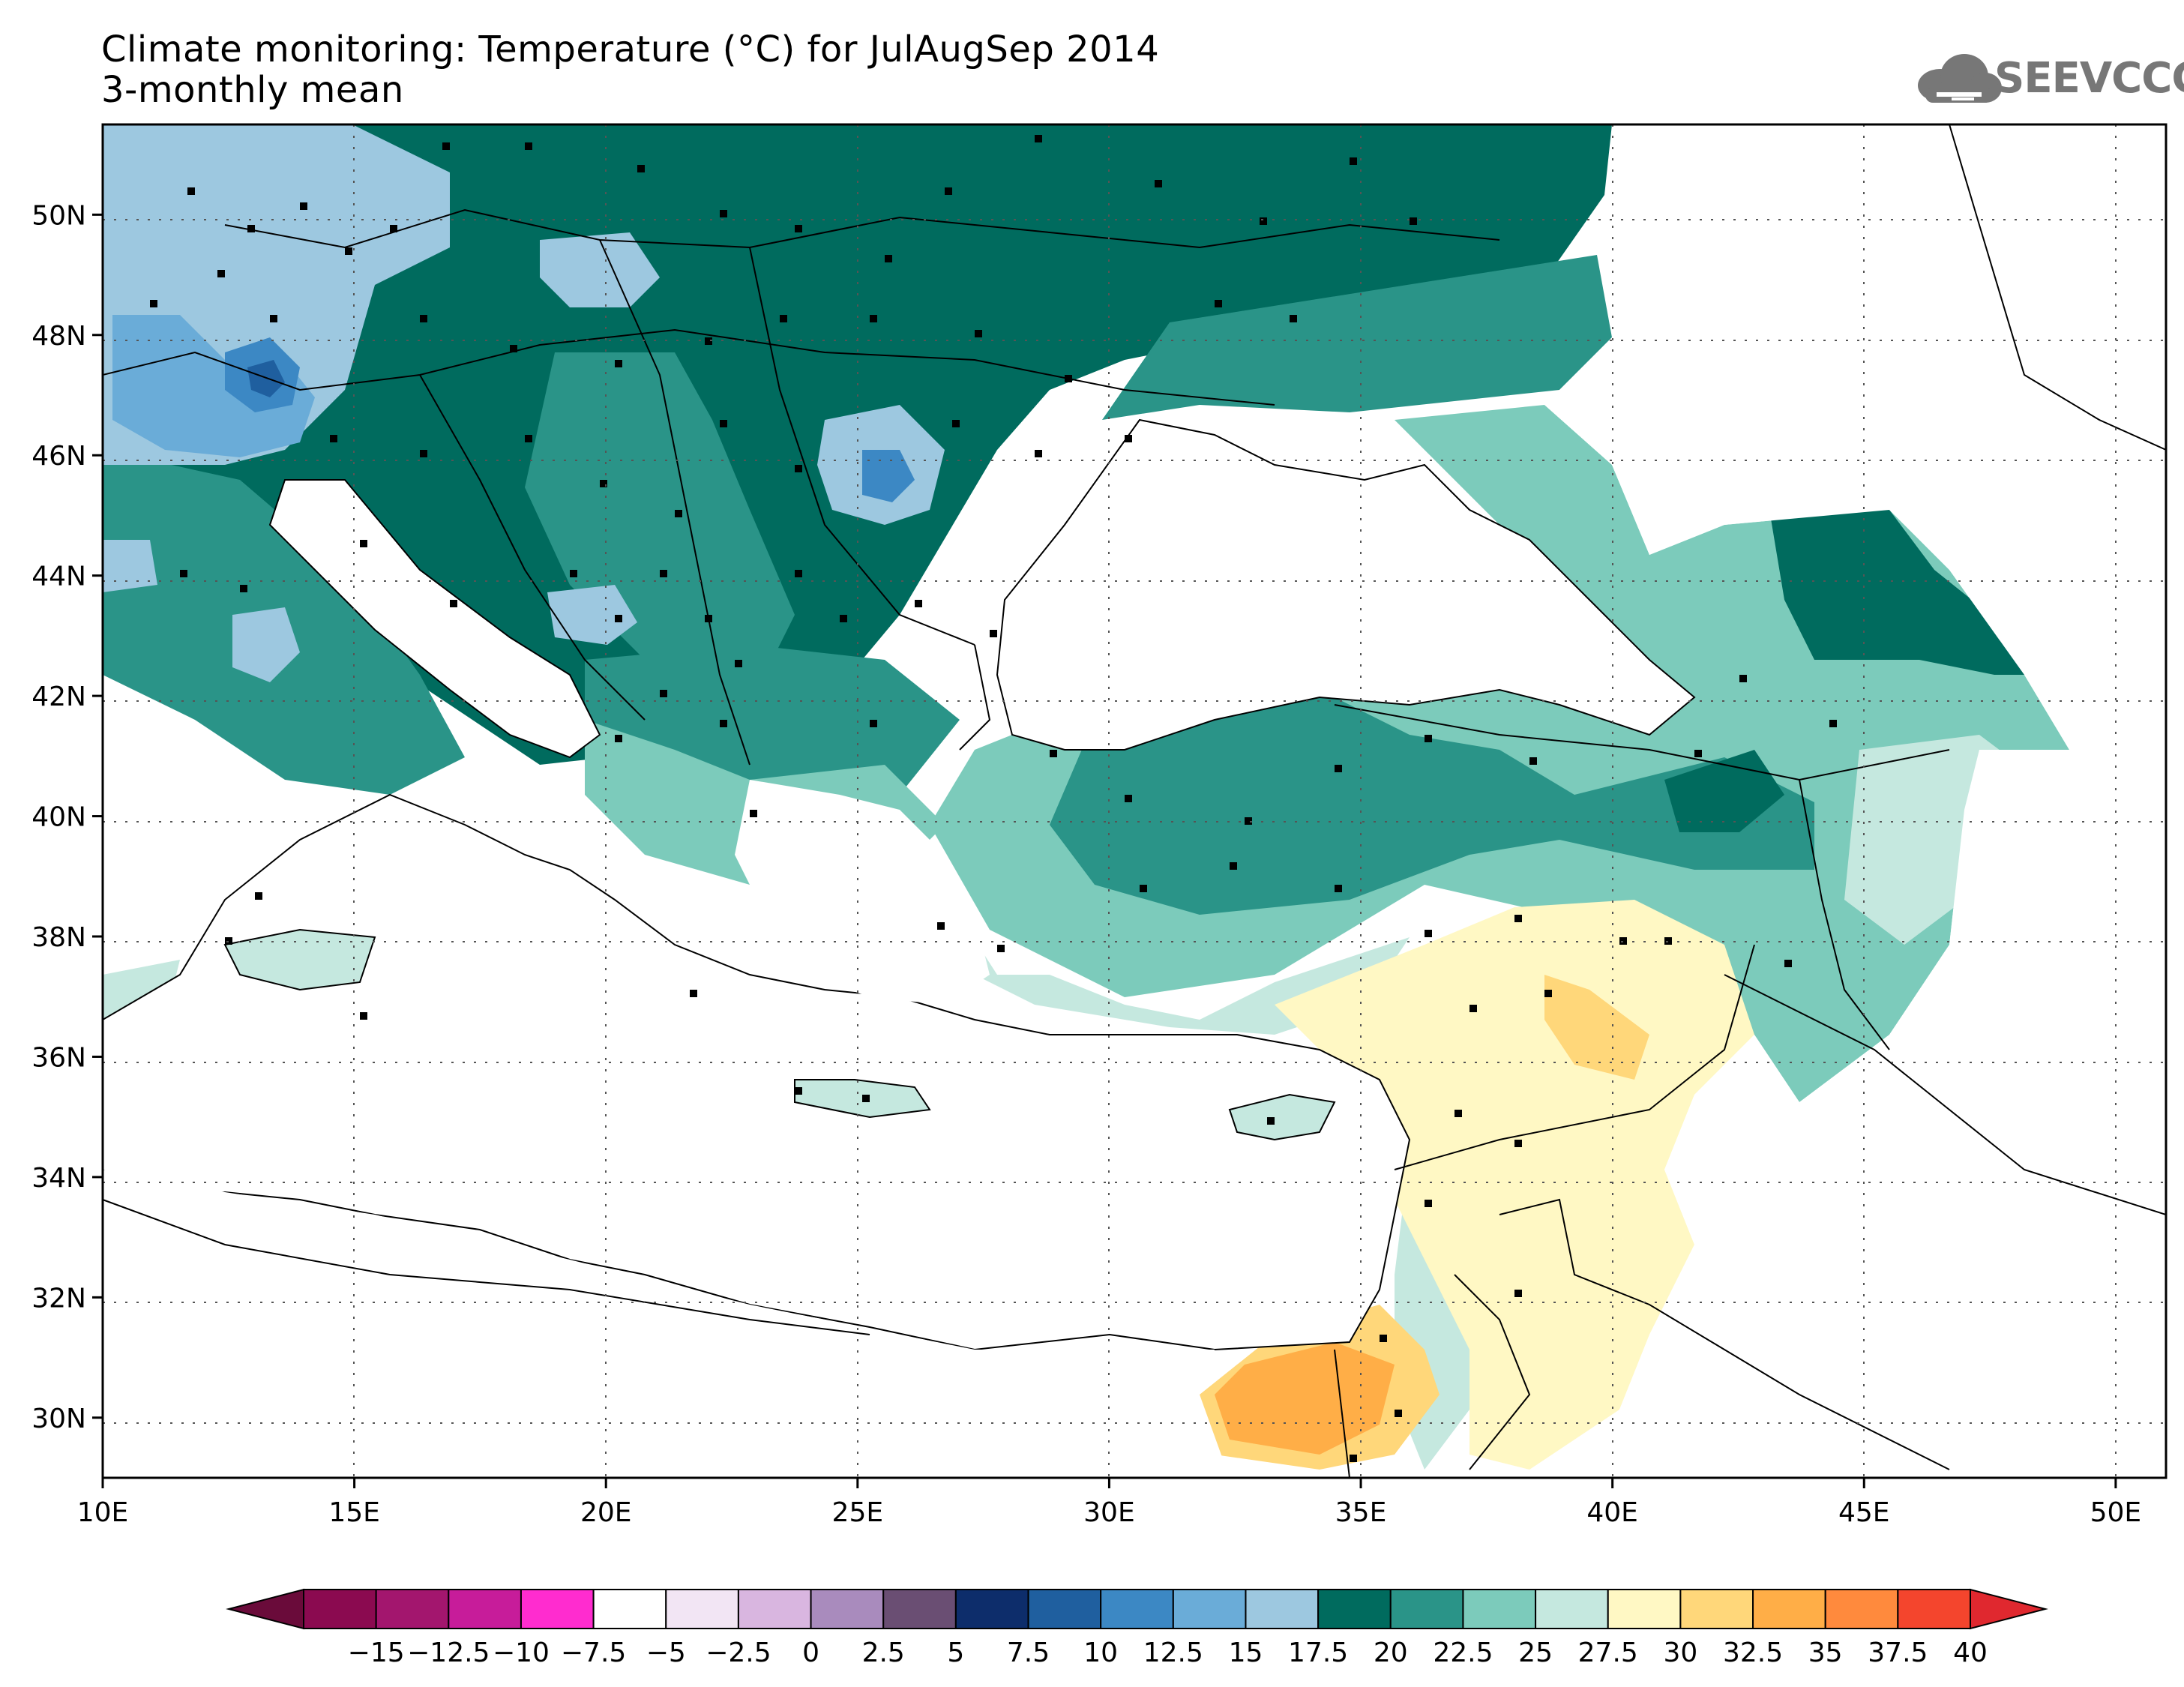 The width and height of the screenshot is (2184, 1687). What do you see at coordinates (1305, 1398) in the screenshot?
I see `field-35to37.5` at bounding box center [1305, 1398].